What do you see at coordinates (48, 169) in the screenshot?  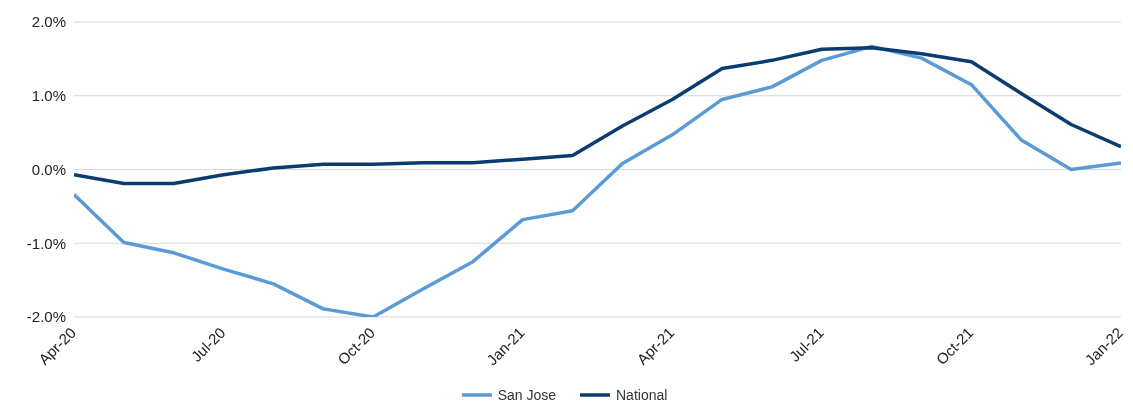 I see `y-tick-label: 0.0%` at bounding box center [48, 169].